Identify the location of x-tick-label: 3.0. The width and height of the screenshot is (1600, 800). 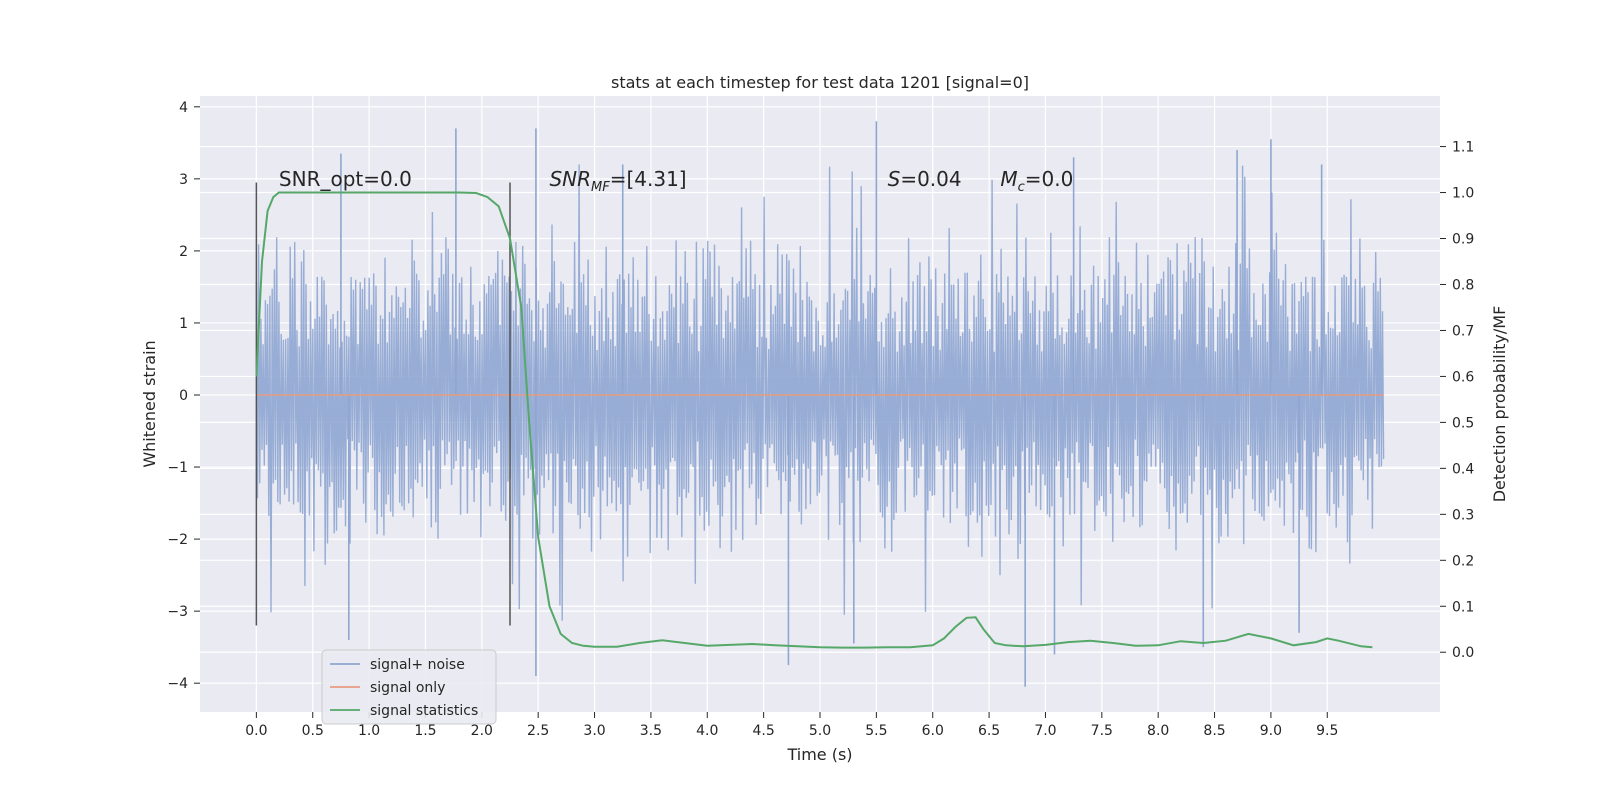
(594, 731).